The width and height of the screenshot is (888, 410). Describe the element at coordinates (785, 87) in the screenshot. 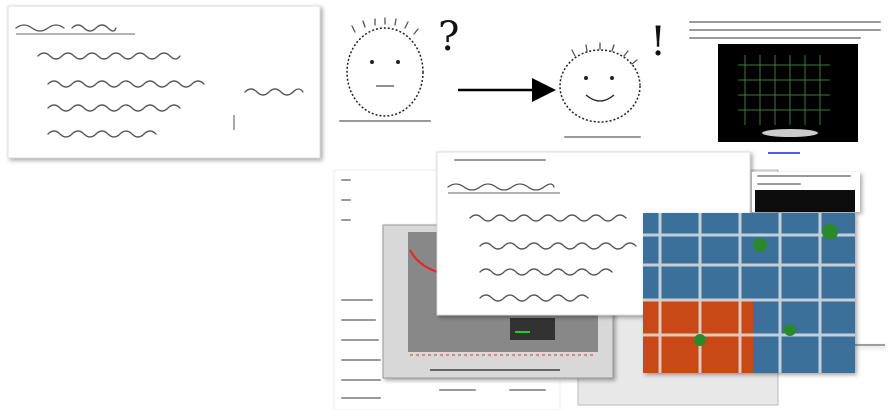

I see `figure-panel` at that location.